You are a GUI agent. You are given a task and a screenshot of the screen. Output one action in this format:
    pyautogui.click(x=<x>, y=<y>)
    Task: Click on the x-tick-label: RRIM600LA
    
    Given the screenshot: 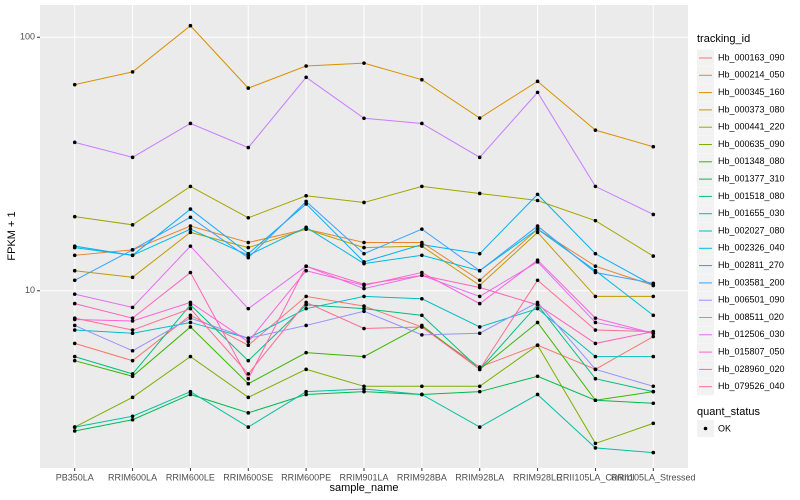 What is the action you would take?
    pyautogui.click(x=132, y=477)
    